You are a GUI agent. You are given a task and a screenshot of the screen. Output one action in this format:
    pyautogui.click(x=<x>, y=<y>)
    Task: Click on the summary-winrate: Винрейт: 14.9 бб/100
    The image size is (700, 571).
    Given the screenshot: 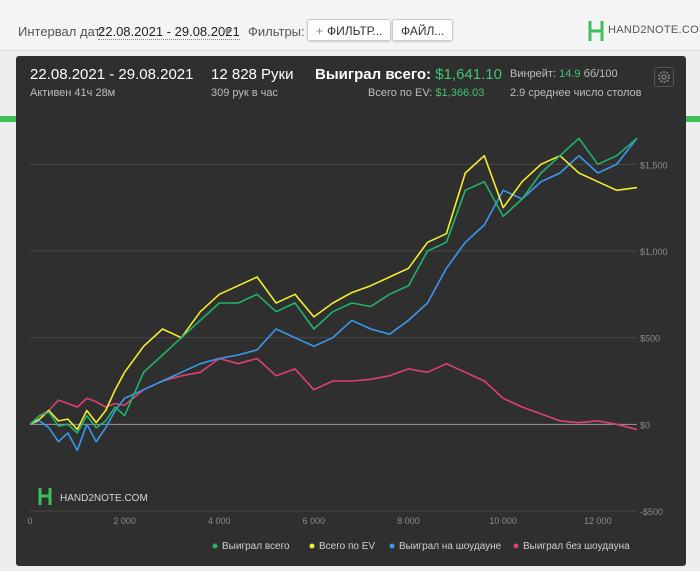 What is the action you would take?
    pyautogui.click(x=564, y=74)
    